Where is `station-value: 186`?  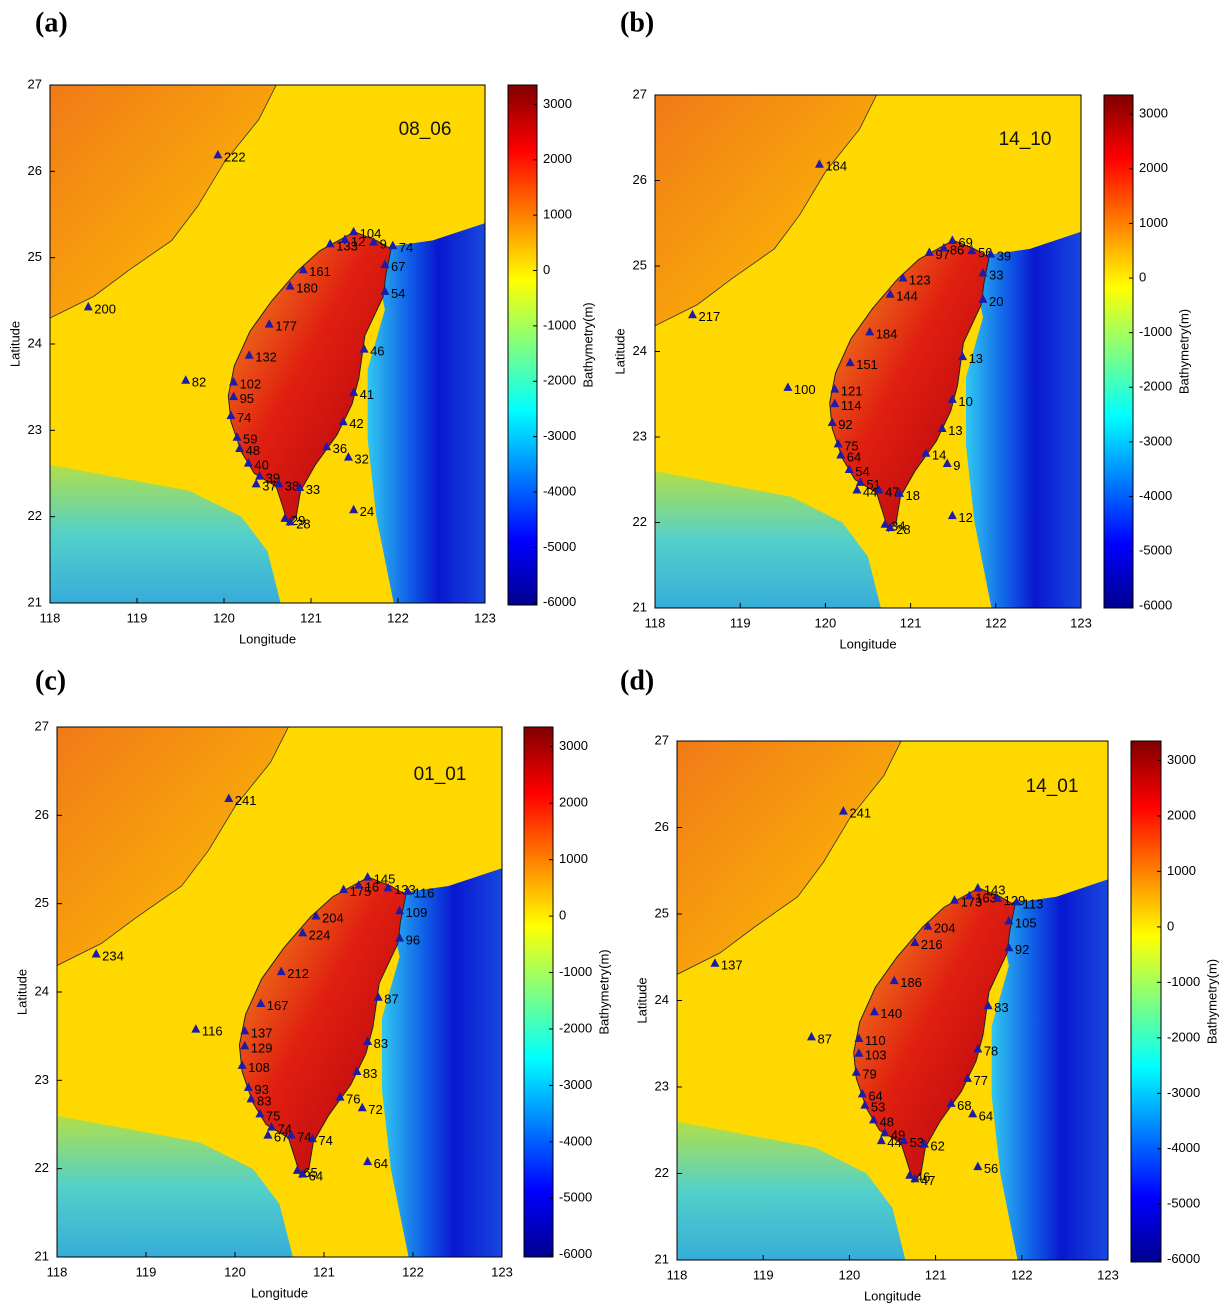
station-value: 186 is located at coordinates (911, 982).